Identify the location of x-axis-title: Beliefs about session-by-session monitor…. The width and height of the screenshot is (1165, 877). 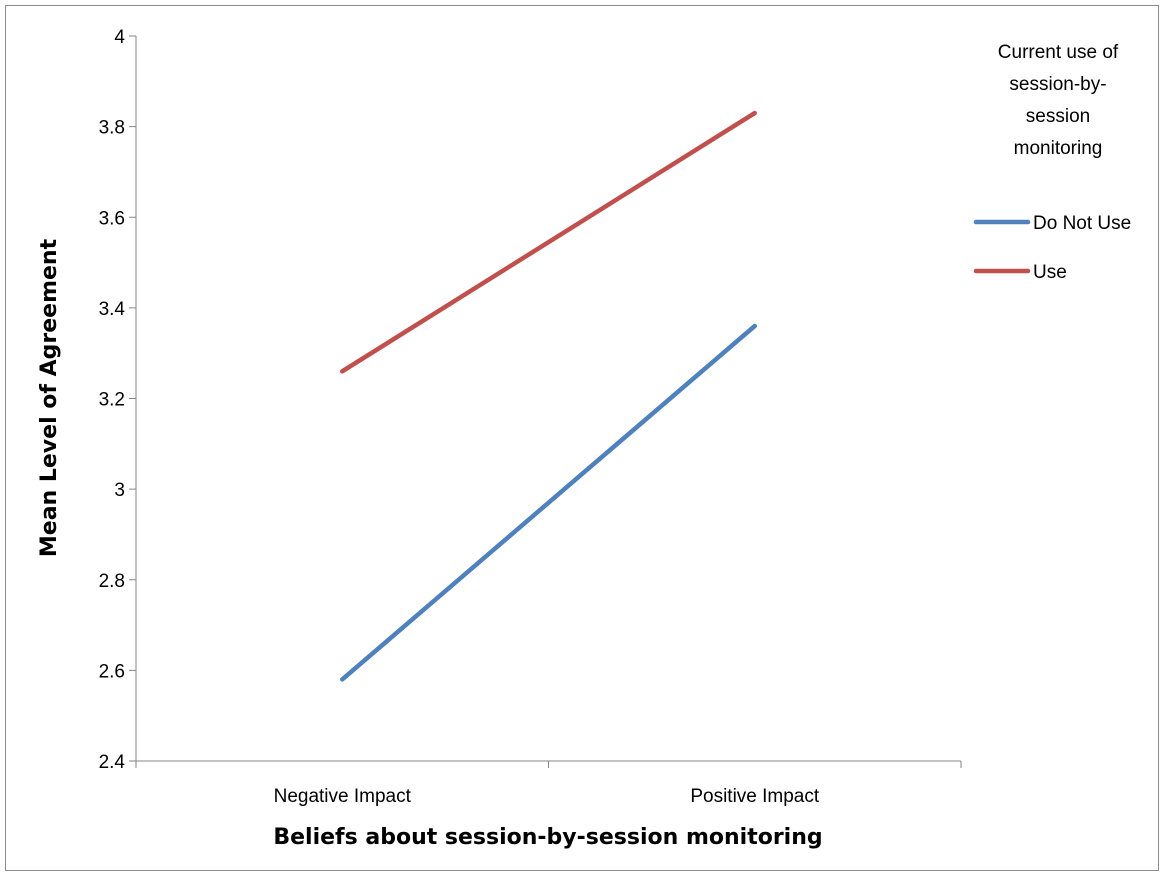
(547, 837).